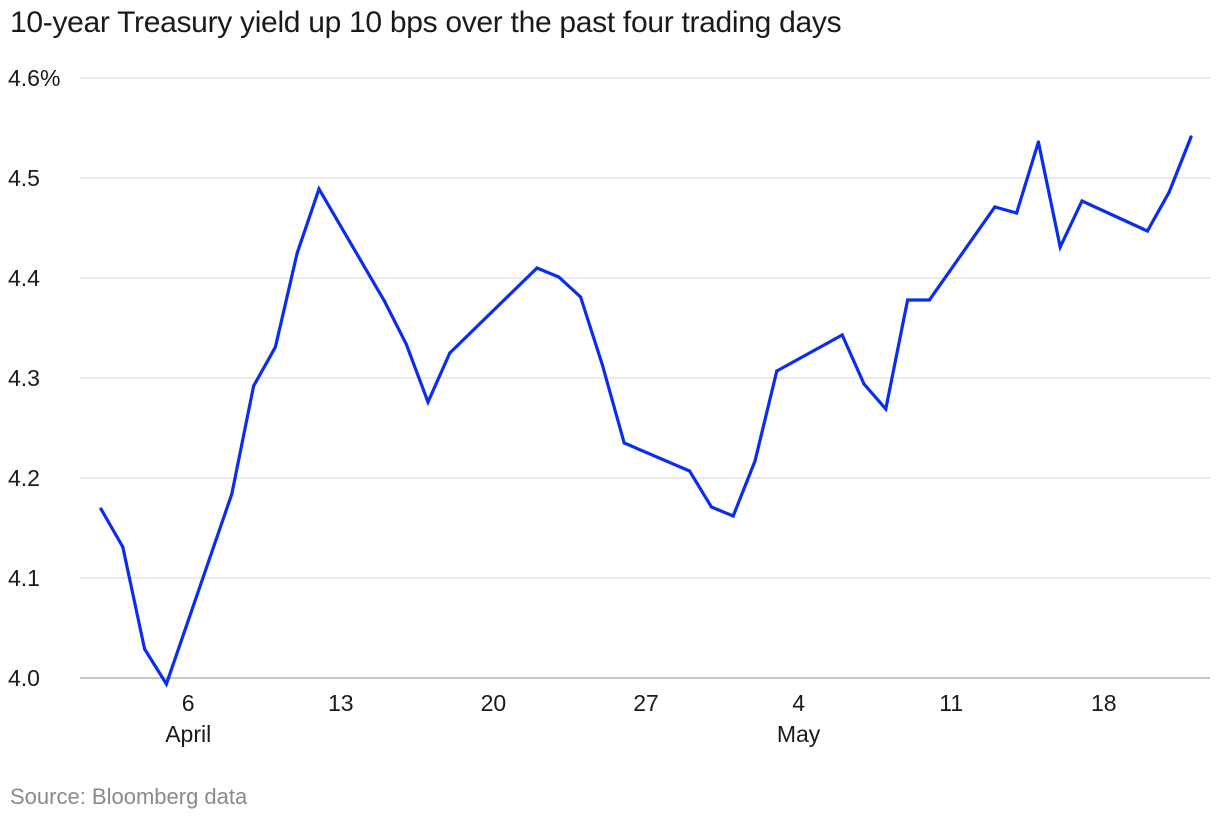  I want to click on y-tick-label: 4.1, so click(24, 578).